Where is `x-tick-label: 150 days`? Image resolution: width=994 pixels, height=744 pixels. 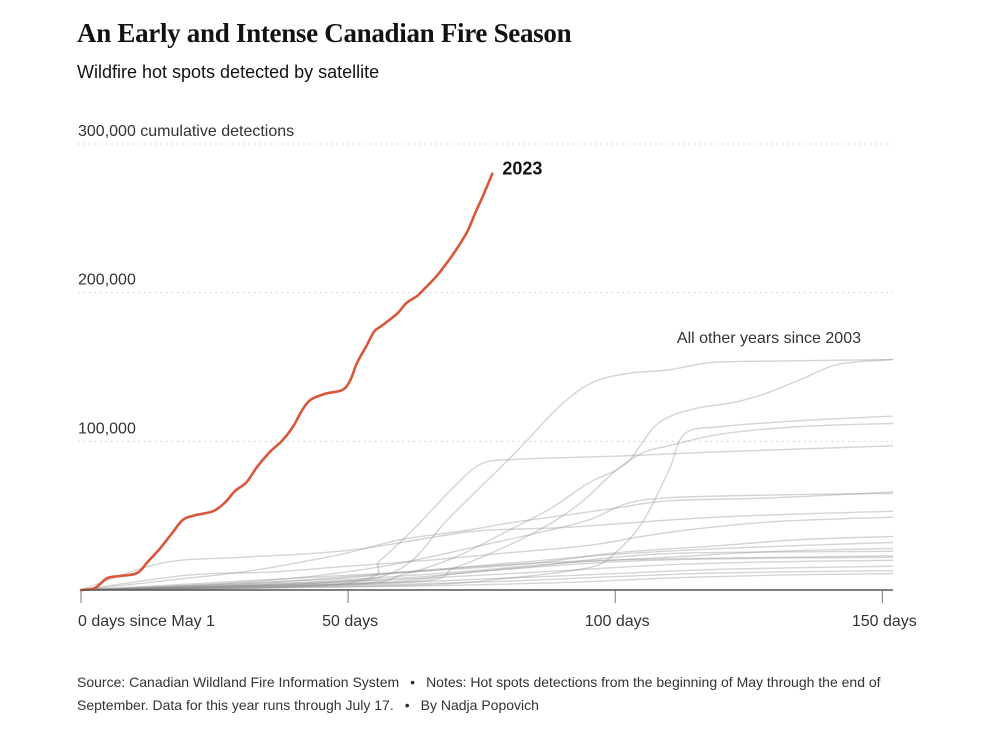
x-tick-label: 150 days is located at coordinates (884, 621).